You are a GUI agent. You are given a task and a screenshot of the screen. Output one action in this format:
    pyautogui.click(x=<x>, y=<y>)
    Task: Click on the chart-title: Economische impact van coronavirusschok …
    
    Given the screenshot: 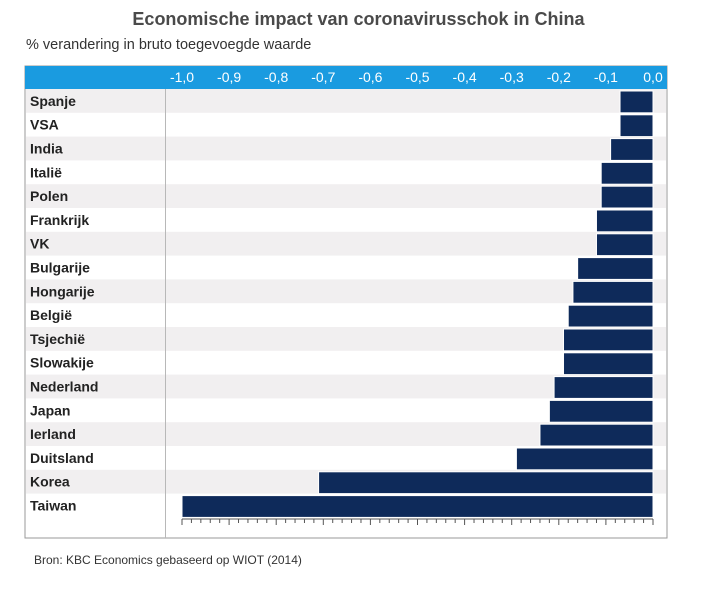 What is the action you would take?
    pyautogui.click(x=358, y=19)
    